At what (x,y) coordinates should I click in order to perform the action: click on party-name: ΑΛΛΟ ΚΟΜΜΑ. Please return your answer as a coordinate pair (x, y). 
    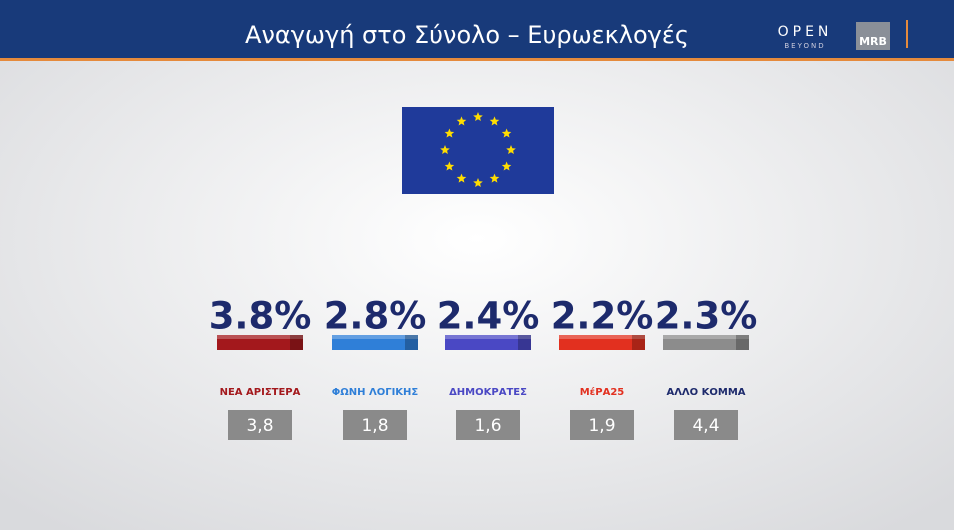
    Looking at the image, I should click on (705, 392).